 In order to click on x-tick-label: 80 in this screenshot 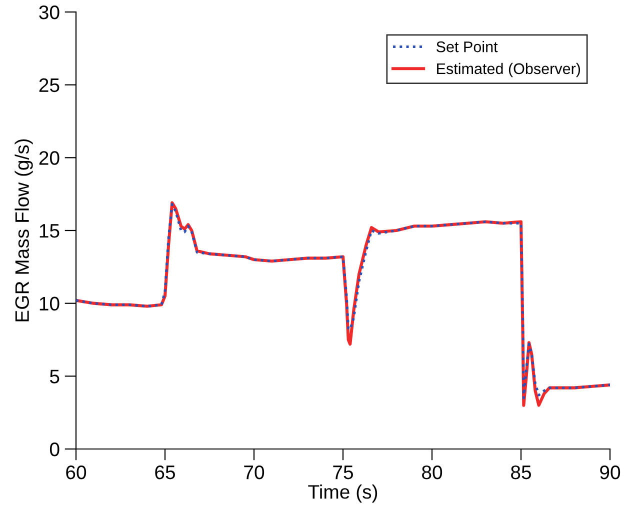, I will do `click(432, 472)`.